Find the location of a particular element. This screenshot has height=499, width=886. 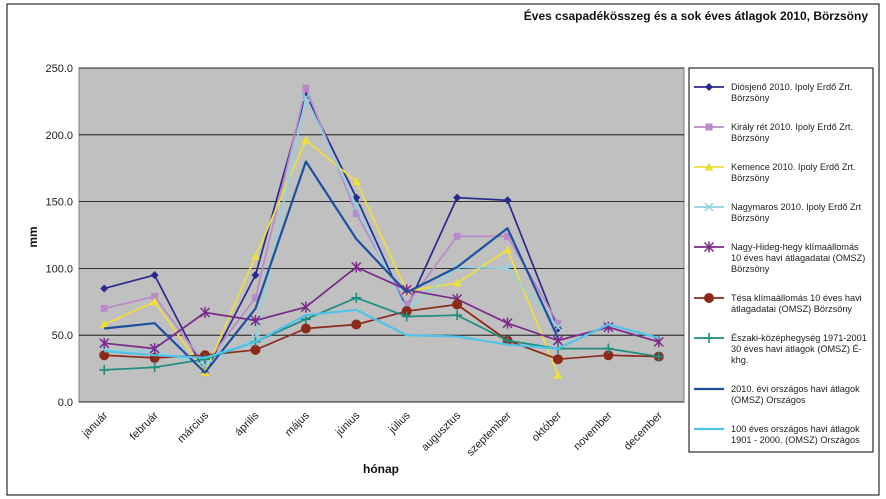

legend-label: 1901 - 2000. (OMSZ) Országos is located at coordinates (795, 440).